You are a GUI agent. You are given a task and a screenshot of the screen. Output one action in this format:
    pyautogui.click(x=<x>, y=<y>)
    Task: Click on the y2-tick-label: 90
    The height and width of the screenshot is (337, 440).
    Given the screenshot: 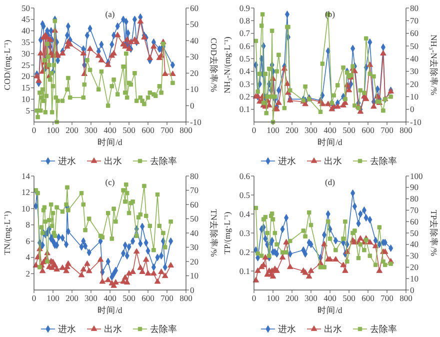 What is the action you would take?
    pyautogui.click(x=414, y=187)
    